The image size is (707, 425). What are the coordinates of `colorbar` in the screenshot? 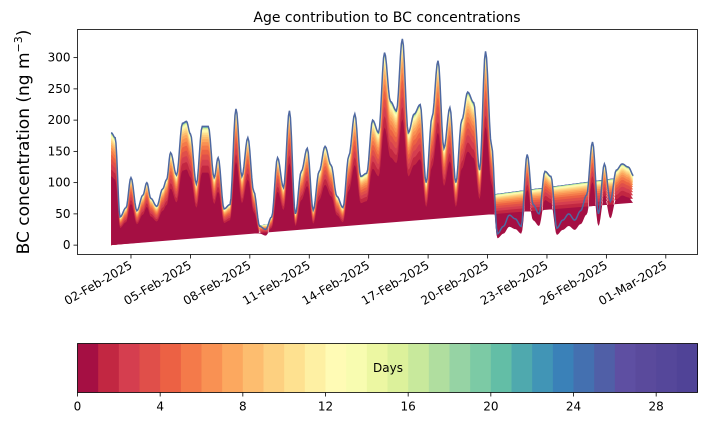 It's located at (387, 368).